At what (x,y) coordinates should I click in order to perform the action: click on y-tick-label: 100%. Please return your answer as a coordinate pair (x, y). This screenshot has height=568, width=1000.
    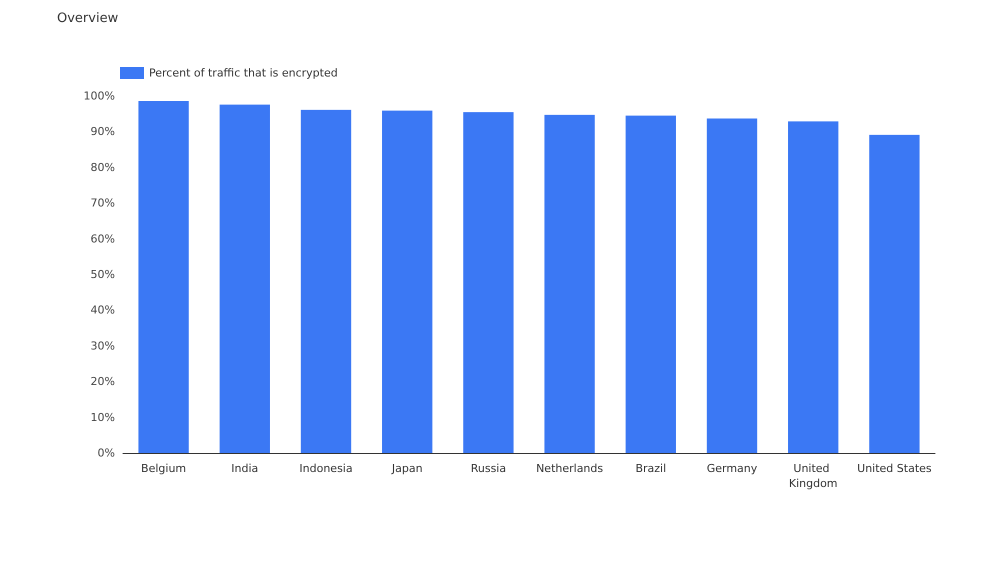
    Looking at the image, I should click on (99, 96).